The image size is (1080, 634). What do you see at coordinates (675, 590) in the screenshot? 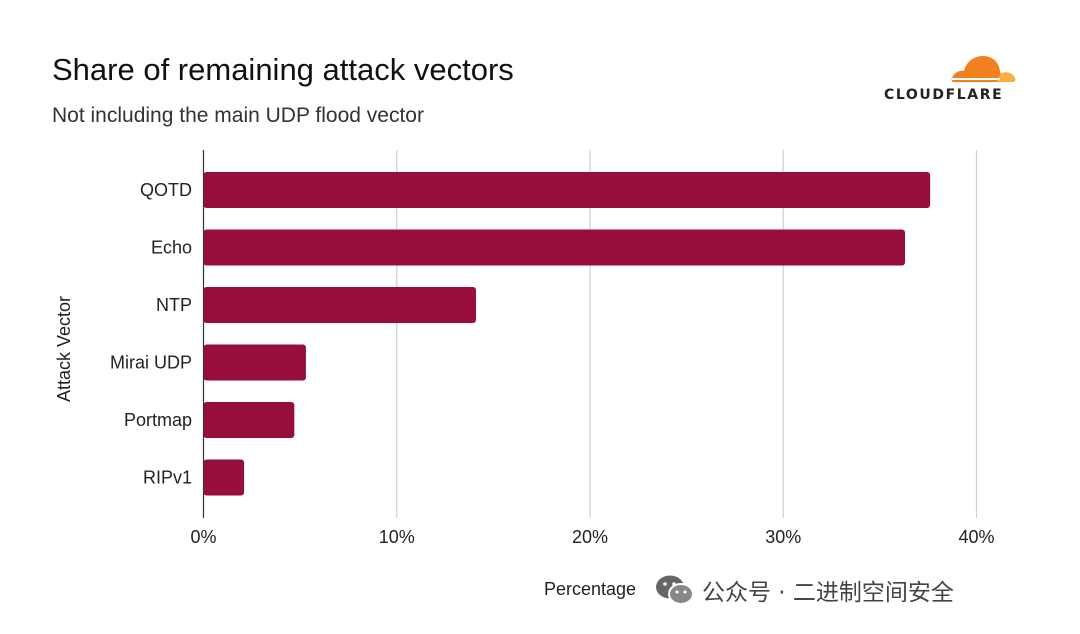
I see `wechat-icon` at bounding box center [675, 590].